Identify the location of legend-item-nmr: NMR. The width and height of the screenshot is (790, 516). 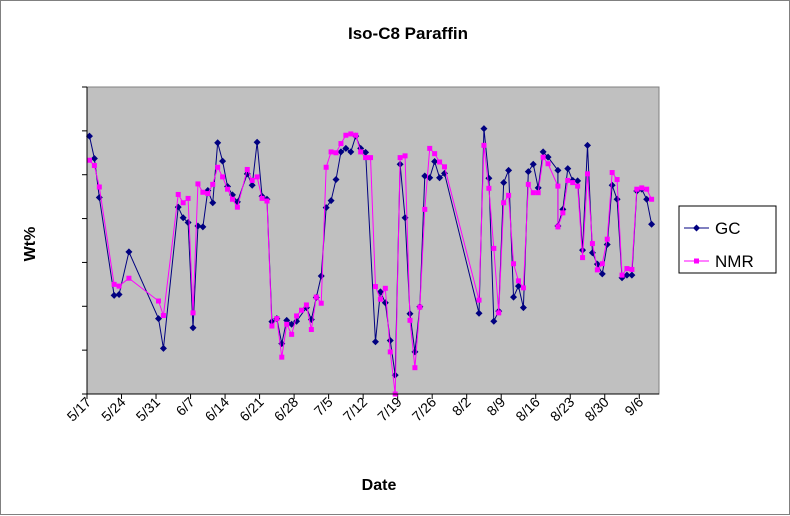
(719, 261).